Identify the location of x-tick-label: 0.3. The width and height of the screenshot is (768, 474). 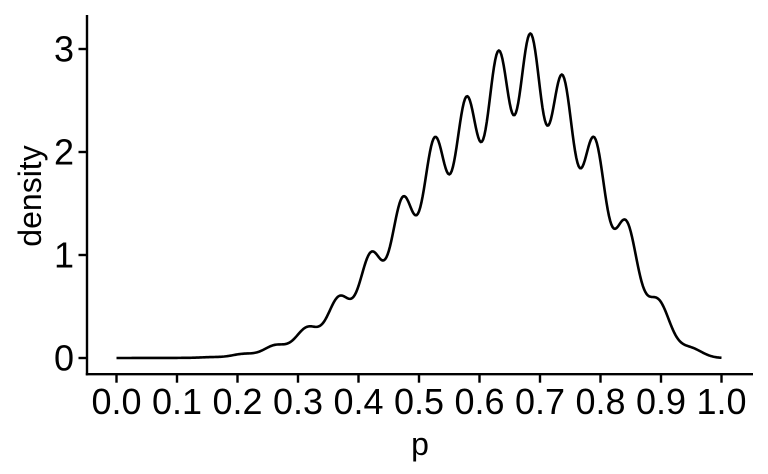
(298, 401).